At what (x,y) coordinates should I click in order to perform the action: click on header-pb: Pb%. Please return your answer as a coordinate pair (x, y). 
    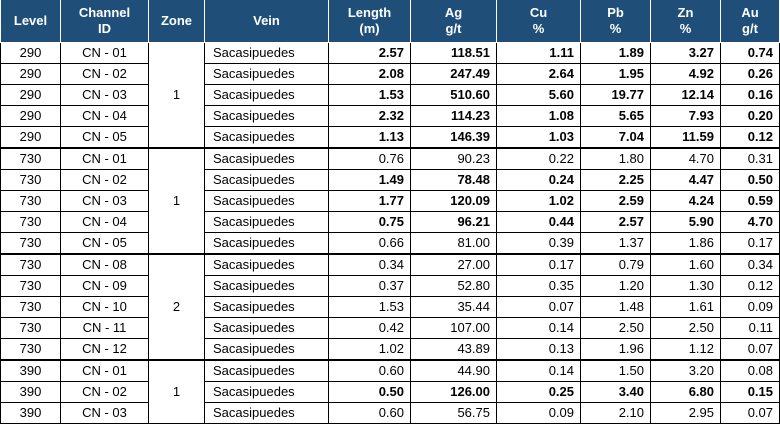
    Looking at the image, I should click on (615, 21).